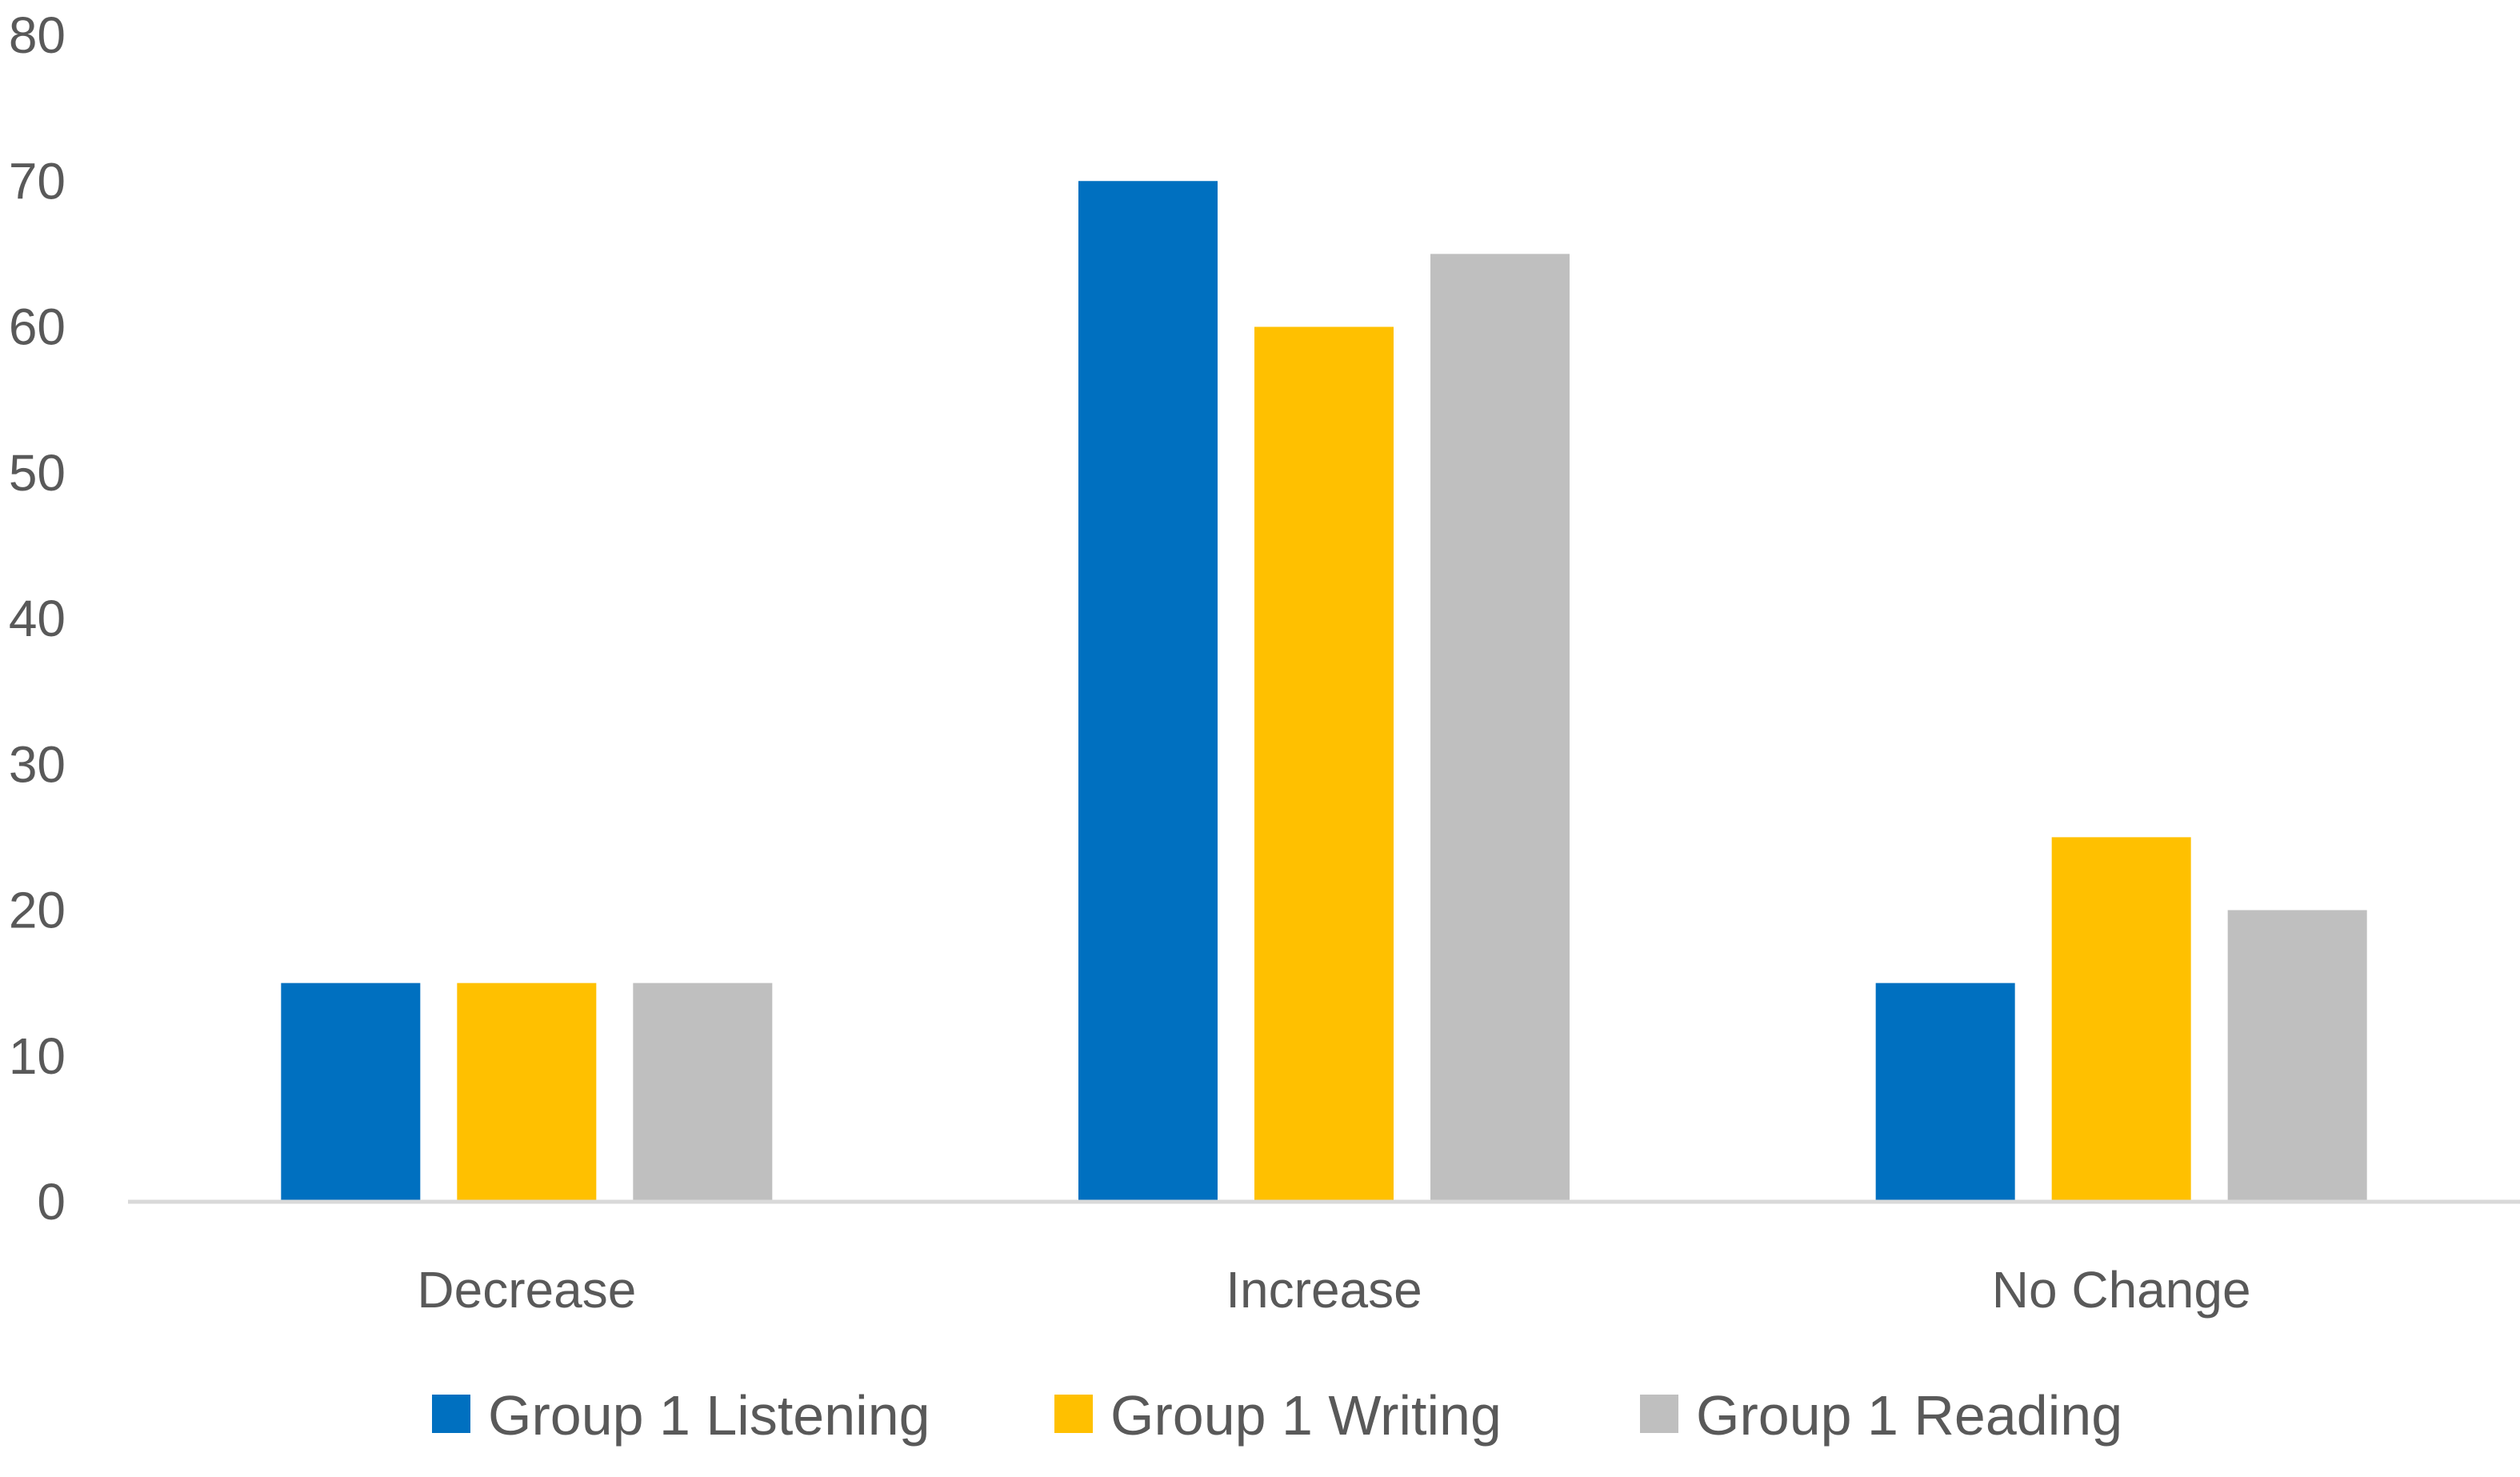 Image resolution: width=2520 pixels, height=1477 pixels. What do you see at coordinates (1500, 728) in the screenshot?
I see `bar-increase-group-1-reading` at bounding box center [1500, 728].